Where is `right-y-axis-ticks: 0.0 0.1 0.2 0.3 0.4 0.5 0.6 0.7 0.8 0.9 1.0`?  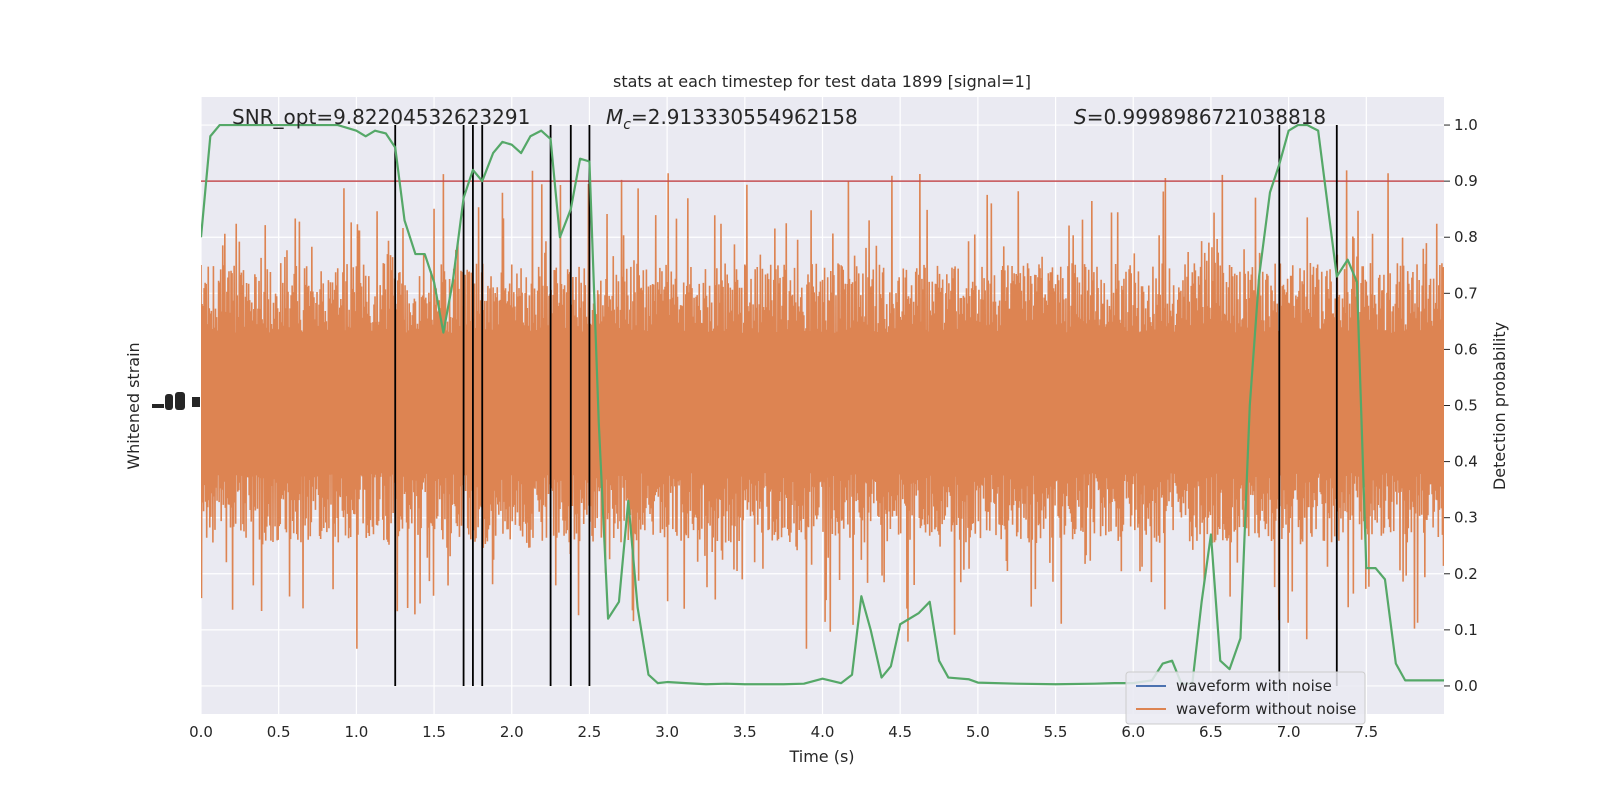 right-y-axis-ticks: 0.0 0.1 0.2 0.3 0.4 0.5 0.6 0.7 0.8 0.9 1.0 is located at coordinates (1461, 405).